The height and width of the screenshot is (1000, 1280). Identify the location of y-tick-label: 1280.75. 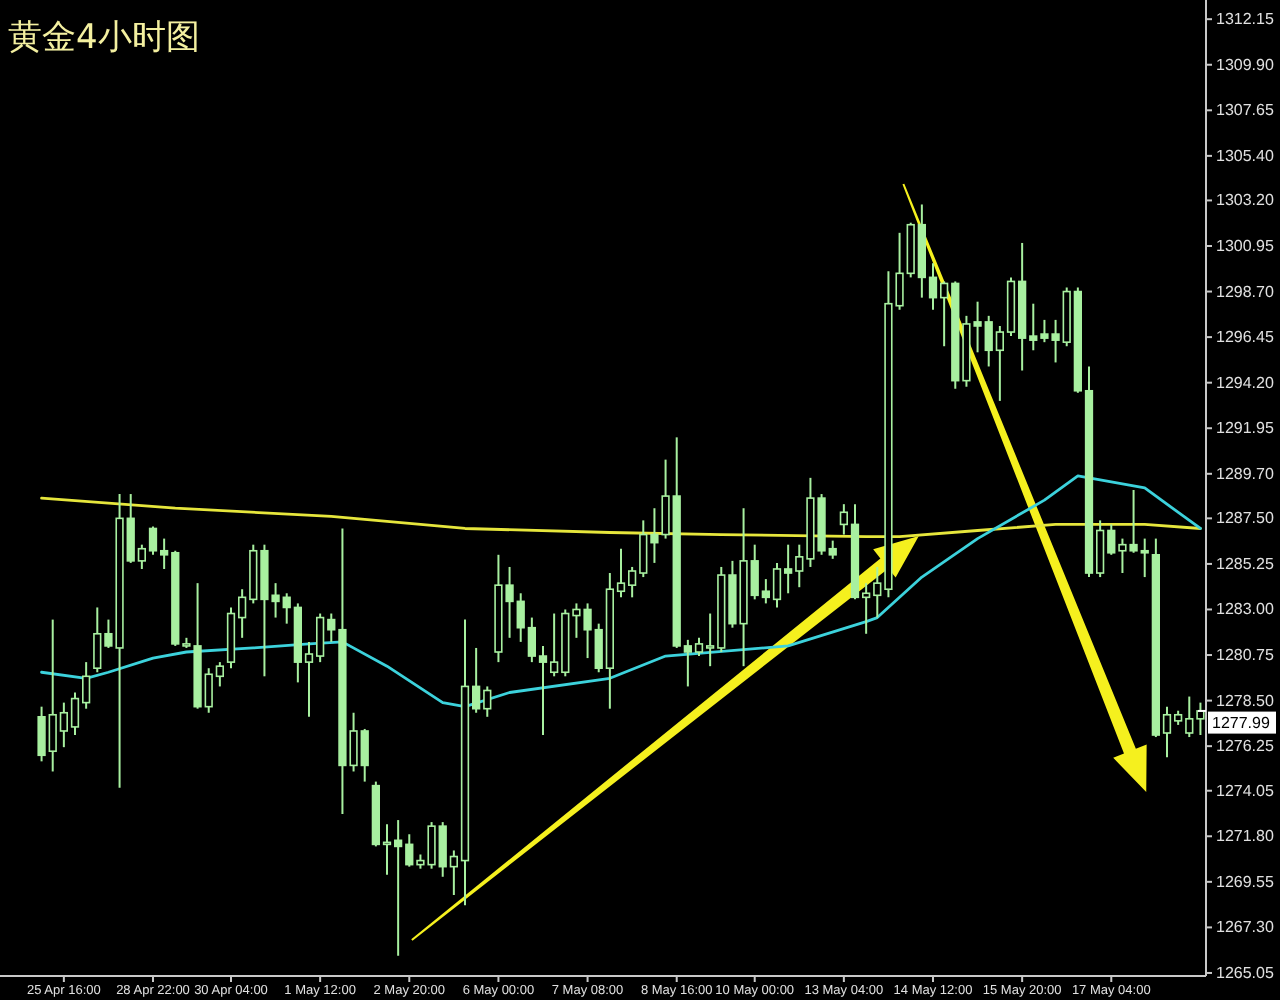
(1245, 655).